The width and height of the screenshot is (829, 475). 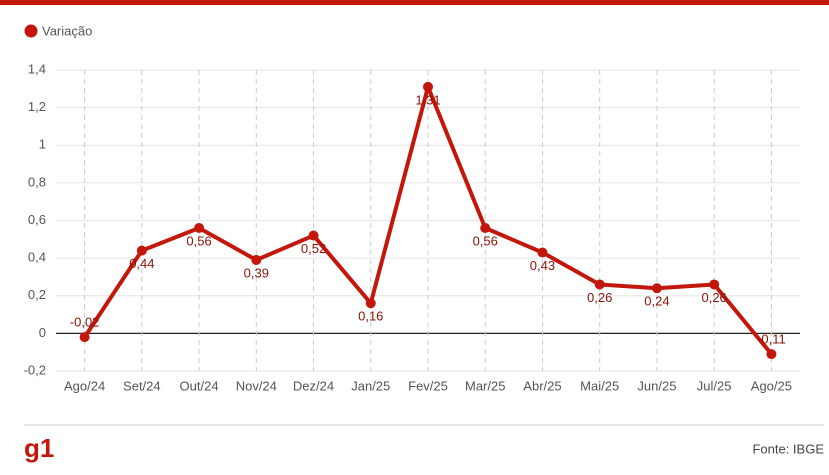 I want to click on x-tick-label: Jul/25, so click(x=714, y=385).